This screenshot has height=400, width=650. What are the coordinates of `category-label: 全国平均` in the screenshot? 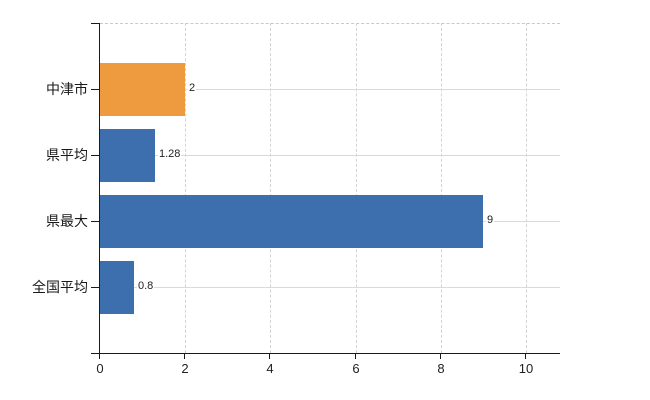 It's located at (60, 287).